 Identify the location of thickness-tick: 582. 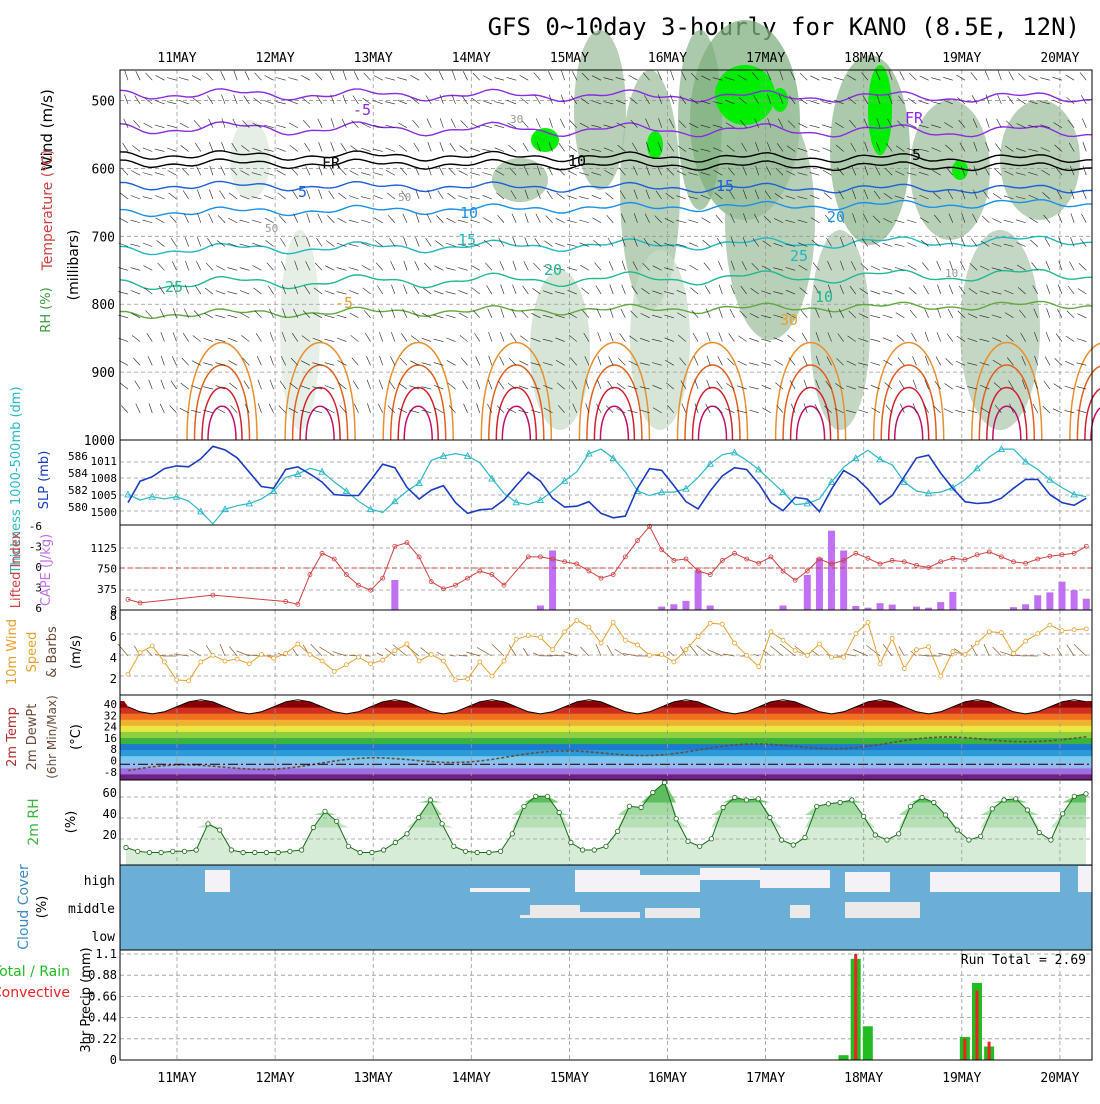
(78, 490).